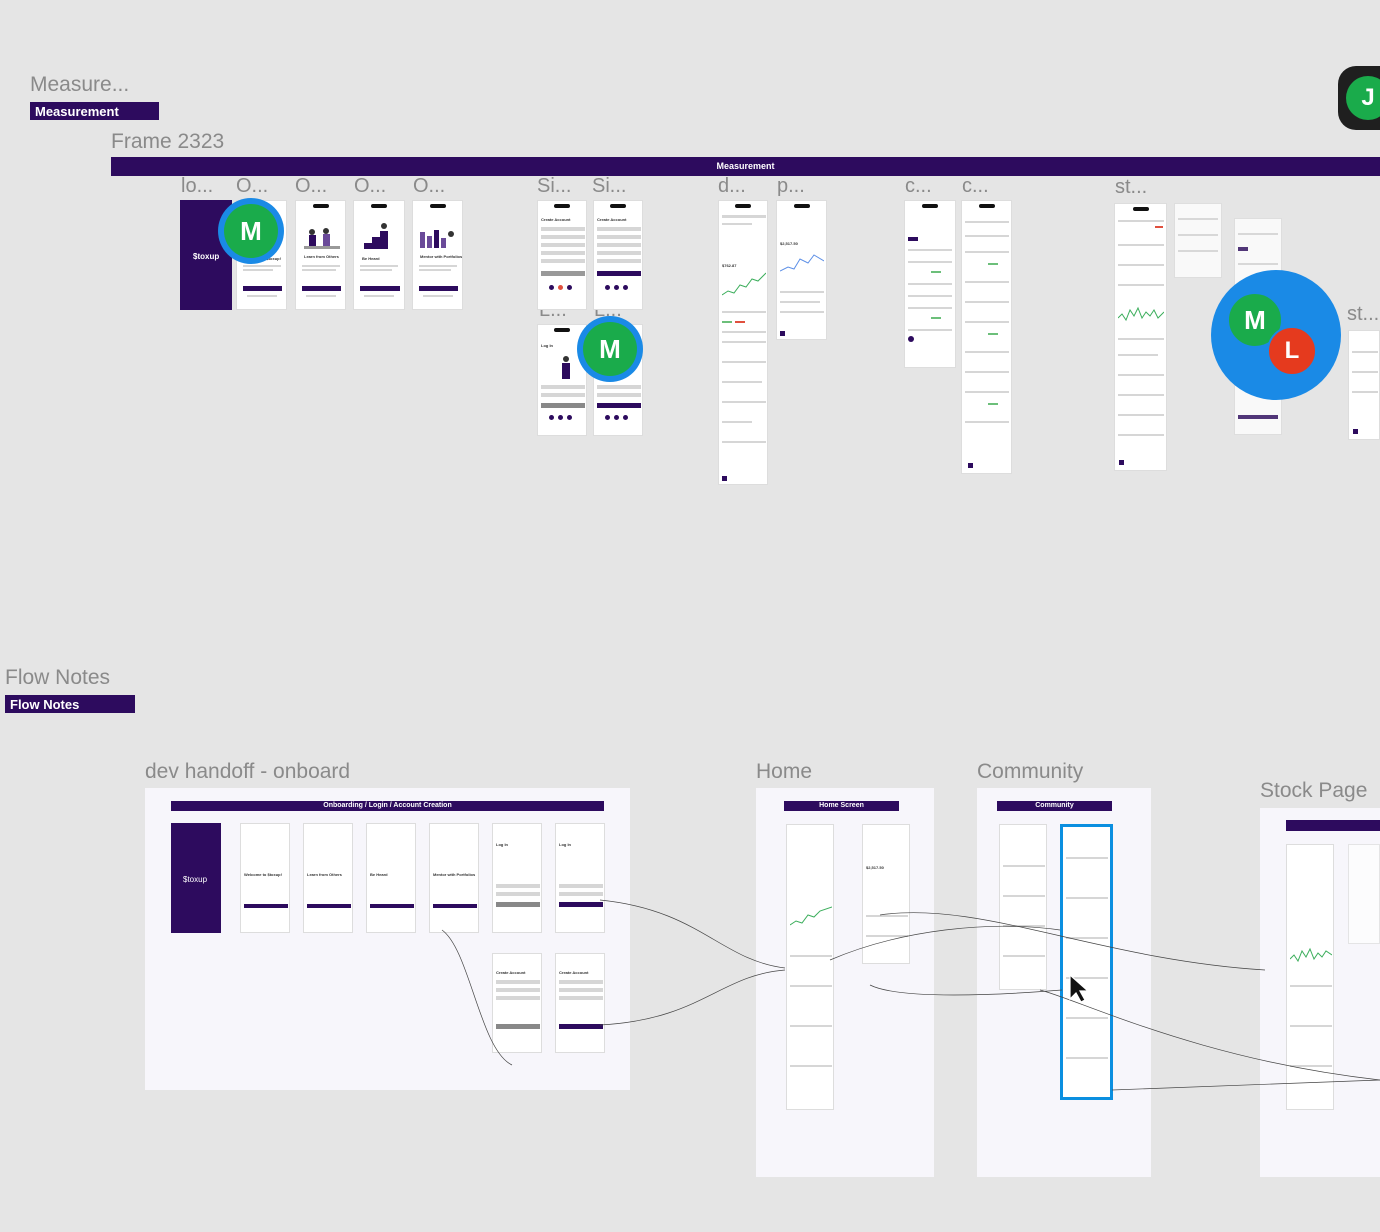 The height and width of the screenshot is (1232, 1380). What do you see at coordinates (789, 243) in the screenshot?
I see `portfolio-price: $2,517.50` at bounding box center [789, 243].